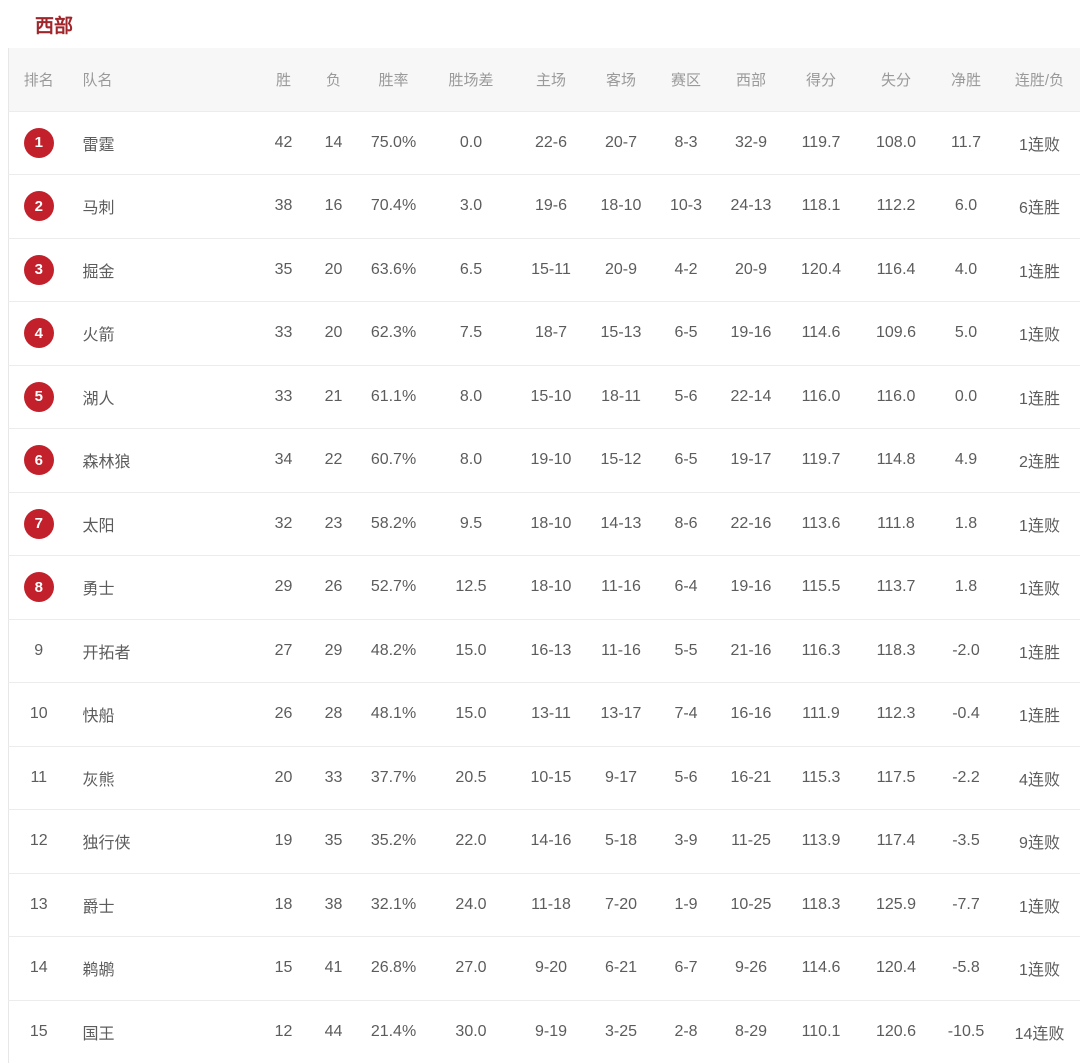  What do you see at coordinates (896, 523) in the screenshot?
I see `points-against-cell: 111.8` at bounding box center [896, 523].